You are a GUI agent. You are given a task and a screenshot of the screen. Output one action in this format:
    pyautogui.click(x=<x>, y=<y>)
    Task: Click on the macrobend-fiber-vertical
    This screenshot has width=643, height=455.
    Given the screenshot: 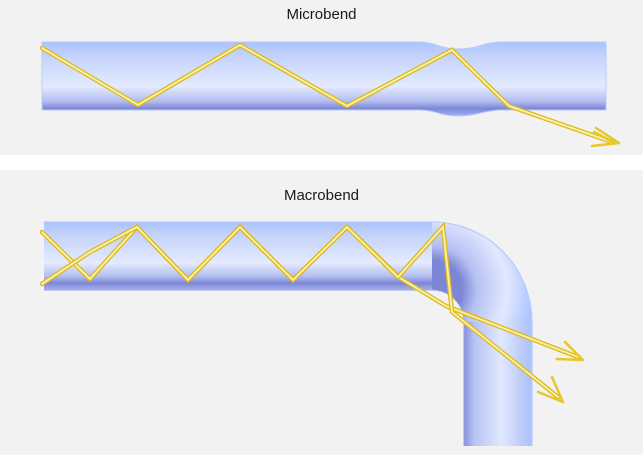 What is the action you would take?
    pyautogui.click(x=498, y=384)
    